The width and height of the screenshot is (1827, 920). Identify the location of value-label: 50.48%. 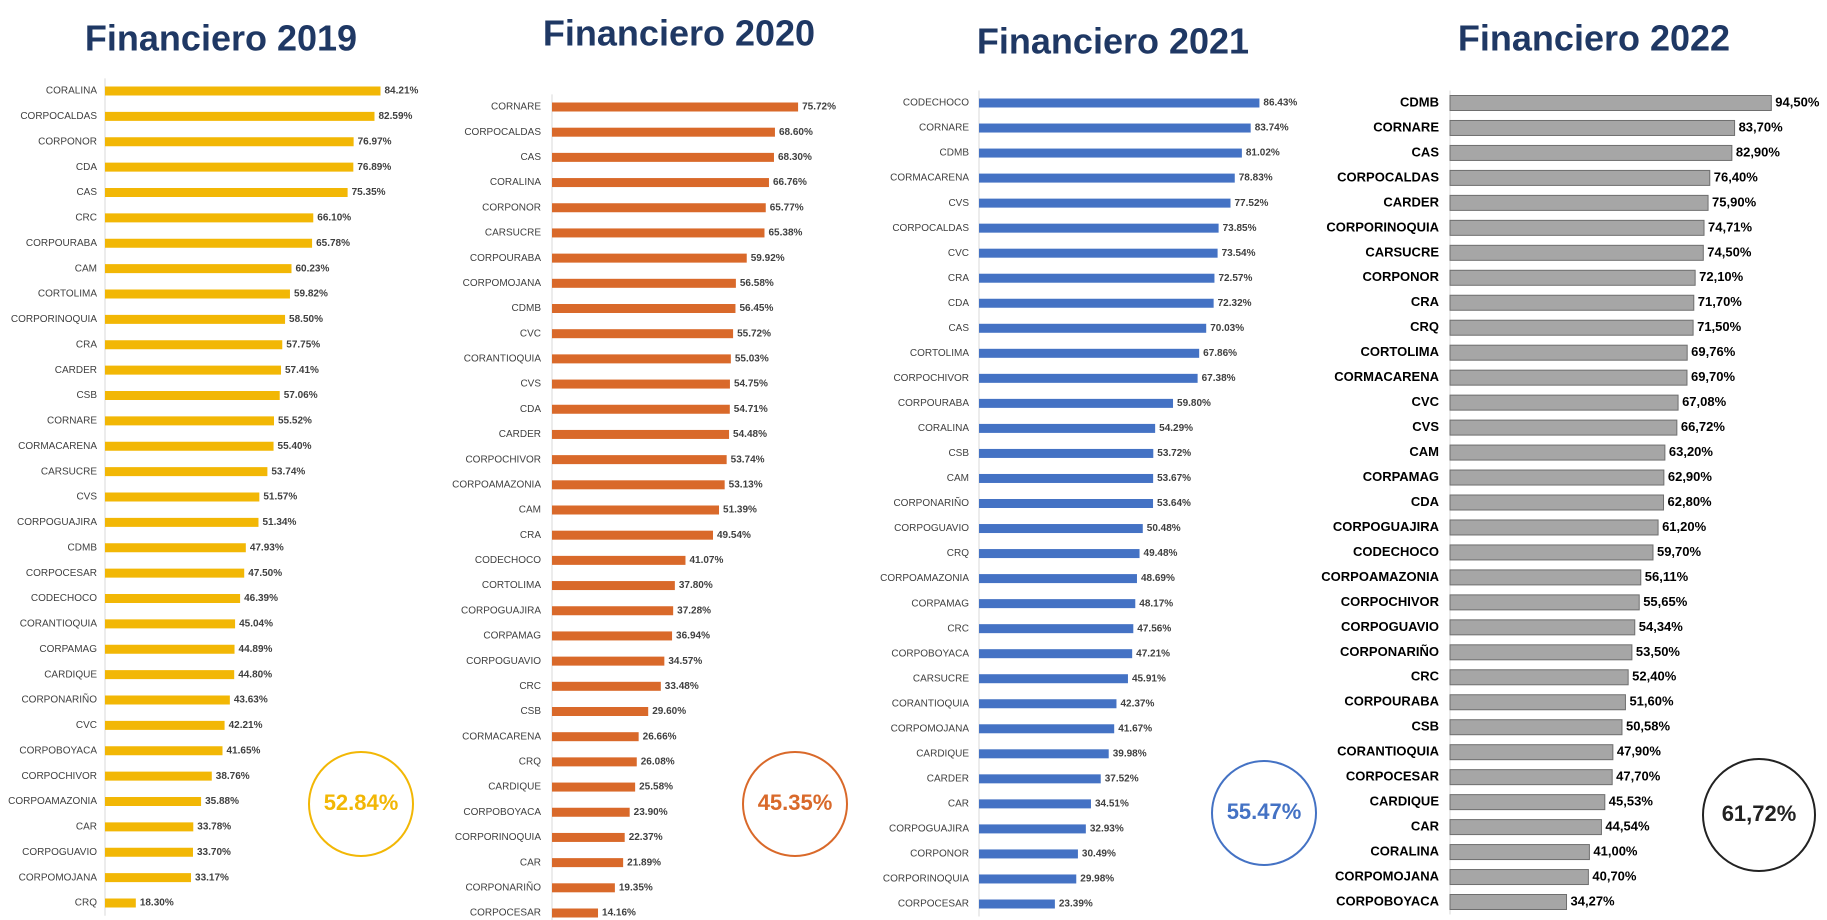
(1164, 528).